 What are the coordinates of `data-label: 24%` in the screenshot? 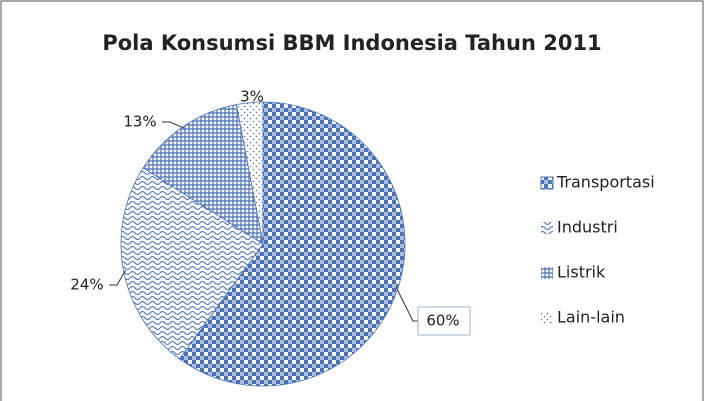 It's located at (86, 285).